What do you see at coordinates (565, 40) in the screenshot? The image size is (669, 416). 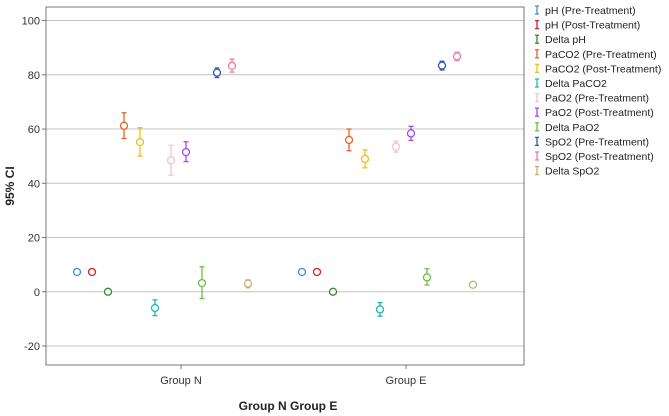 I see `legend-label: Delta pH` at bounding box center [565, 40].